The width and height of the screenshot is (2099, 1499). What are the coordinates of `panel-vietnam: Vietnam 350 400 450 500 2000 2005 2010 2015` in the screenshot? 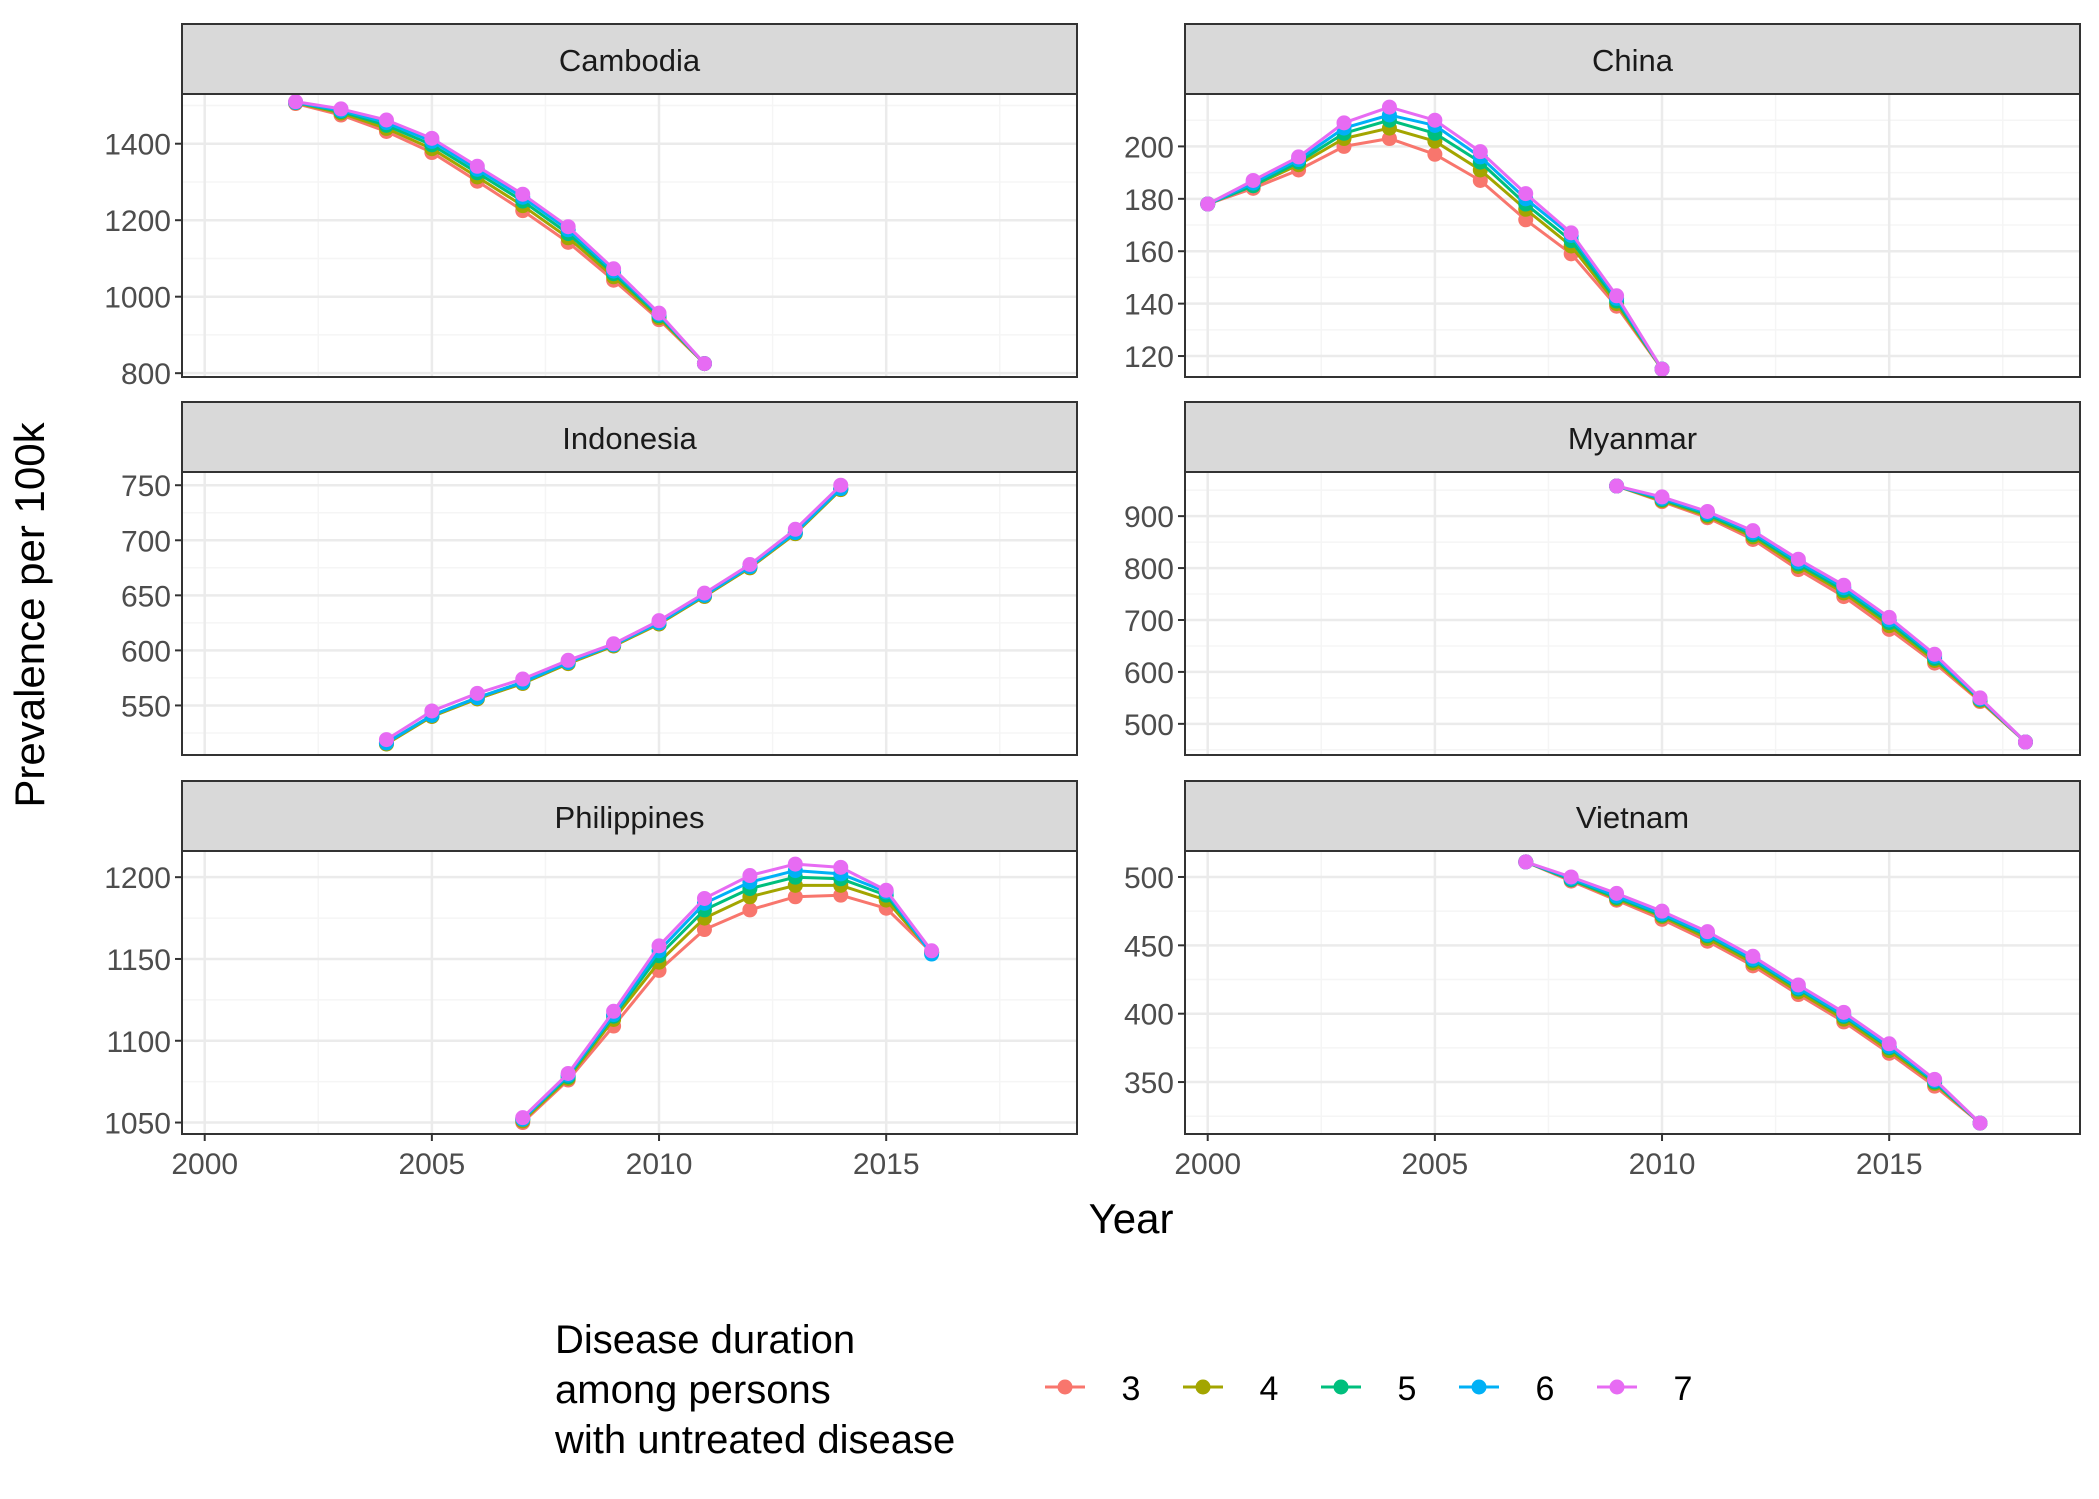 It's located at (1602, 980).